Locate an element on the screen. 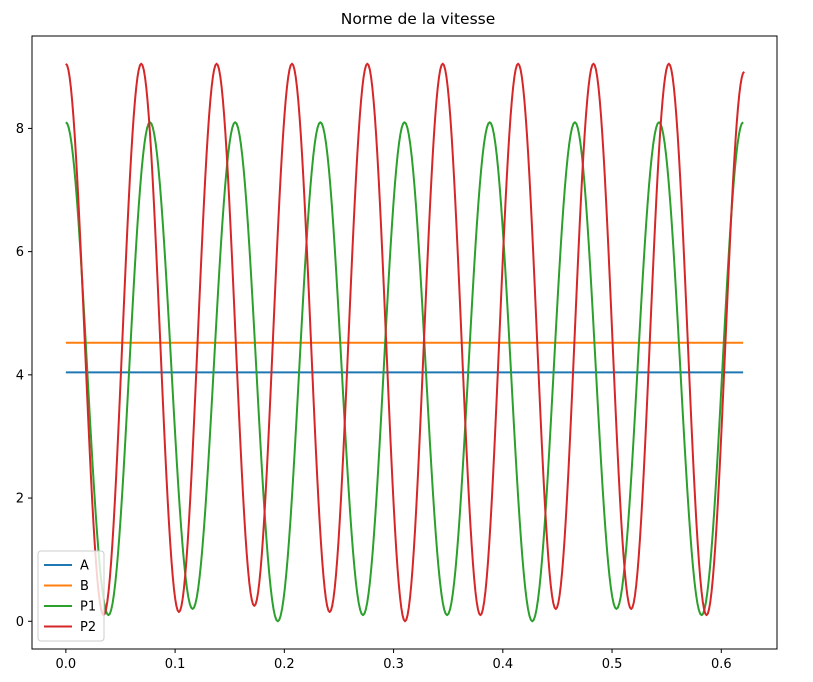  x-tick-label: 0.0 is located at coordinates (66, 664).